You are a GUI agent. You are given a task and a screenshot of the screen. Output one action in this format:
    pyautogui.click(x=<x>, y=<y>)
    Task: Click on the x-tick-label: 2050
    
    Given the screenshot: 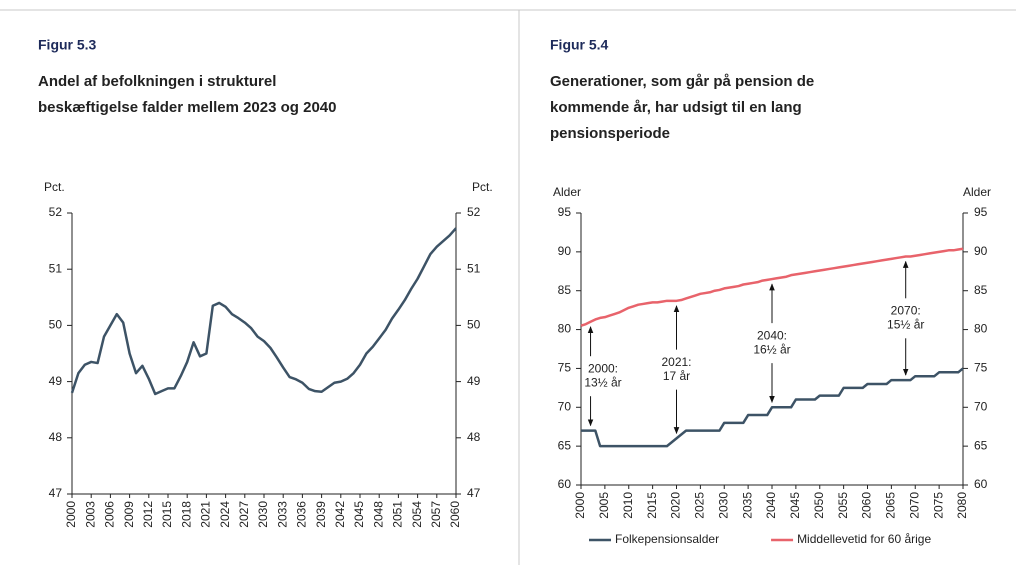 What is the action you would take?
    pyautogui.click(x=819, y=505)
    